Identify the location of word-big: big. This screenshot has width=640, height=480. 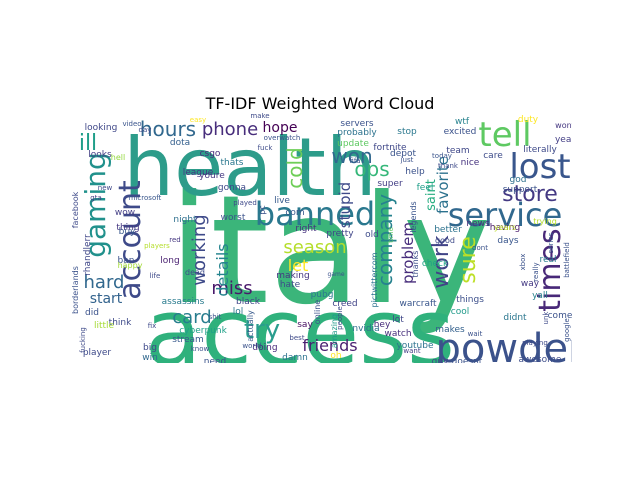
(150, 348).